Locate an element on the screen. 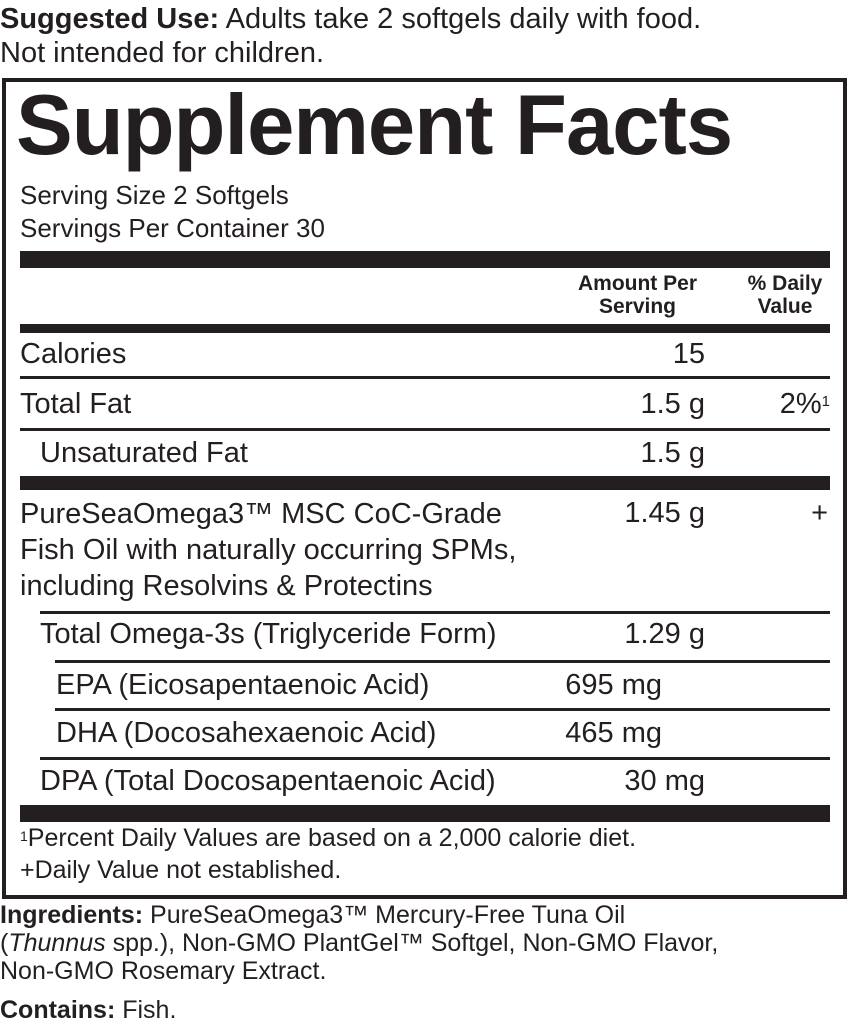  suggested-use-label: Suggested Use: is located at coordinates (110, 19).